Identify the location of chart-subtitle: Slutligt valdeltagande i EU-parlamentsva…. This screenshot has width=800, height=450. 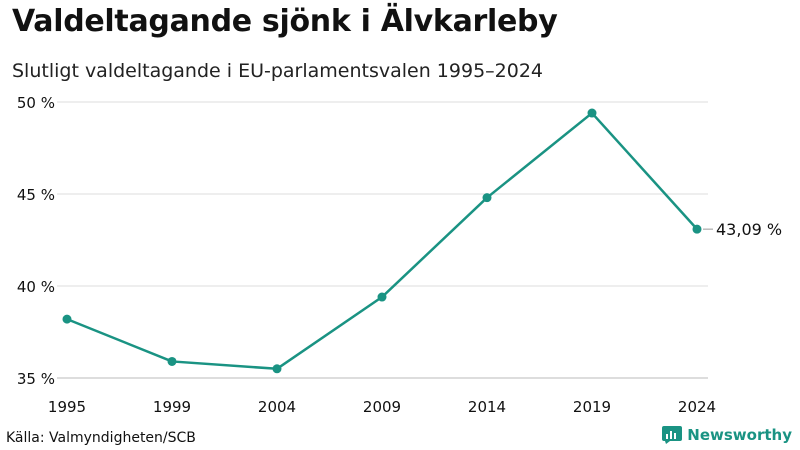
(278, 71).